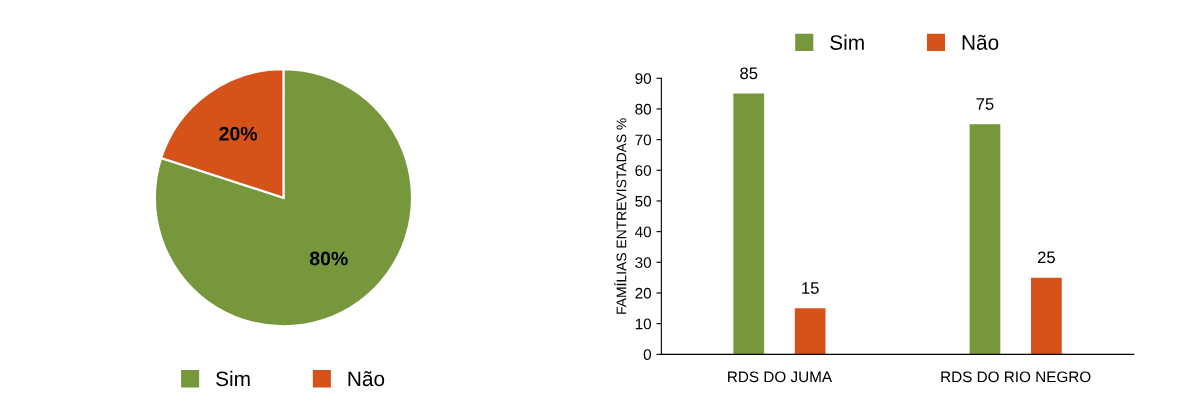 The image size is (1181, 412). What do you see at coordinates (643, 78) in the screenshot?
I see `y-tick-label: 90` at bounding box center [643, 78].